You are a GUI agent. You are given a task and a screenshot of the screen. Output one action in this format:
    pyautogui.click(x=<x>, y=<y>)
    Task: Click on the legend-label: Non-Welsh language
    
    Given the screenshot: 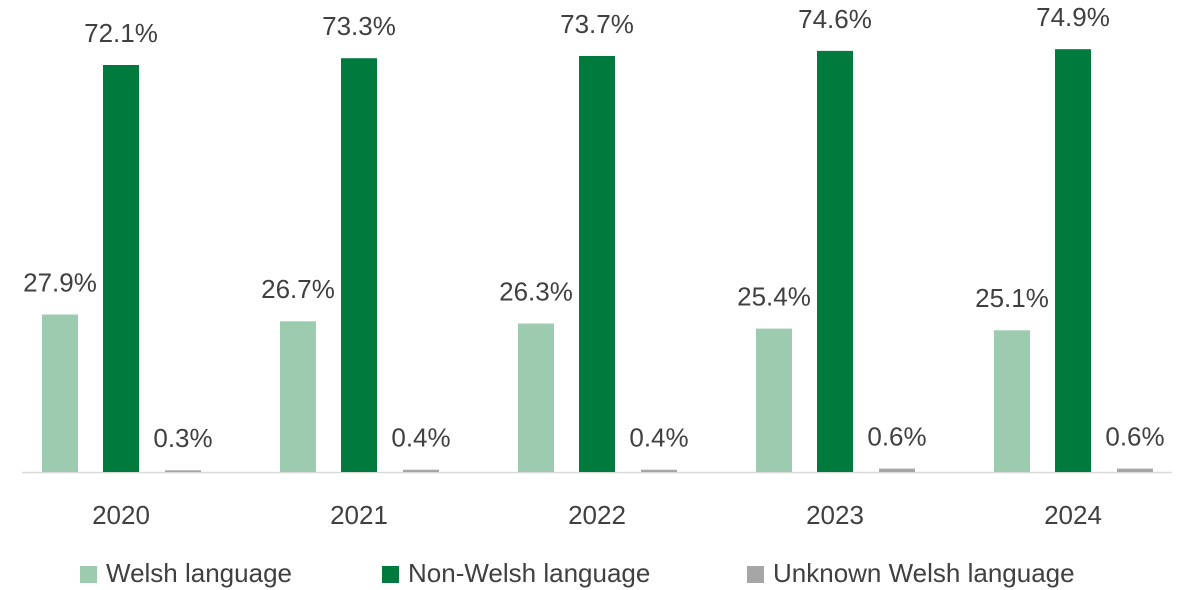 What is the action you would take?
    pyautogui.click(x=529, y=573)
    